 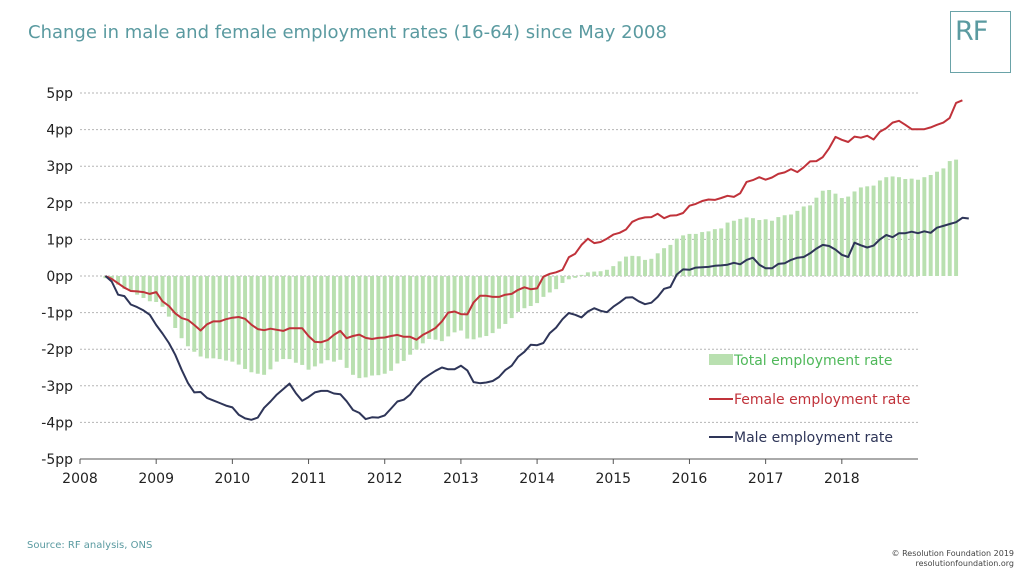 What do you see at coordinates (537, 479) in the screenshot?
I see `x-tick-label: 2014` at bounding box center [537, 479].